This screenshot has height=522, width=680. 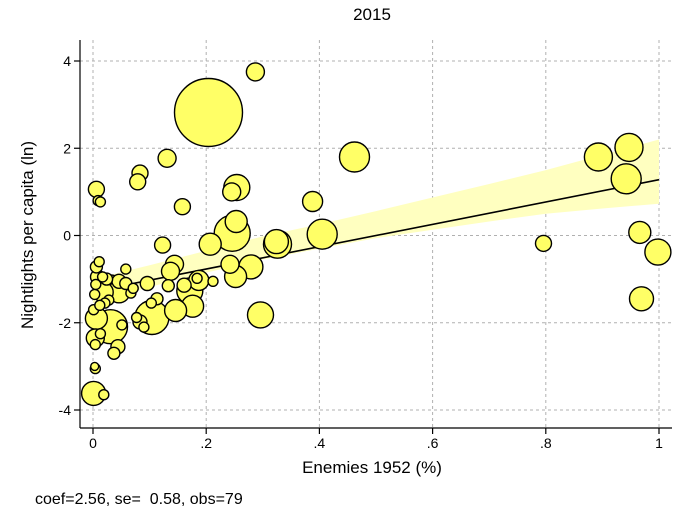 I want to click on y-tick-label: 4, so click(x=67, y=61).